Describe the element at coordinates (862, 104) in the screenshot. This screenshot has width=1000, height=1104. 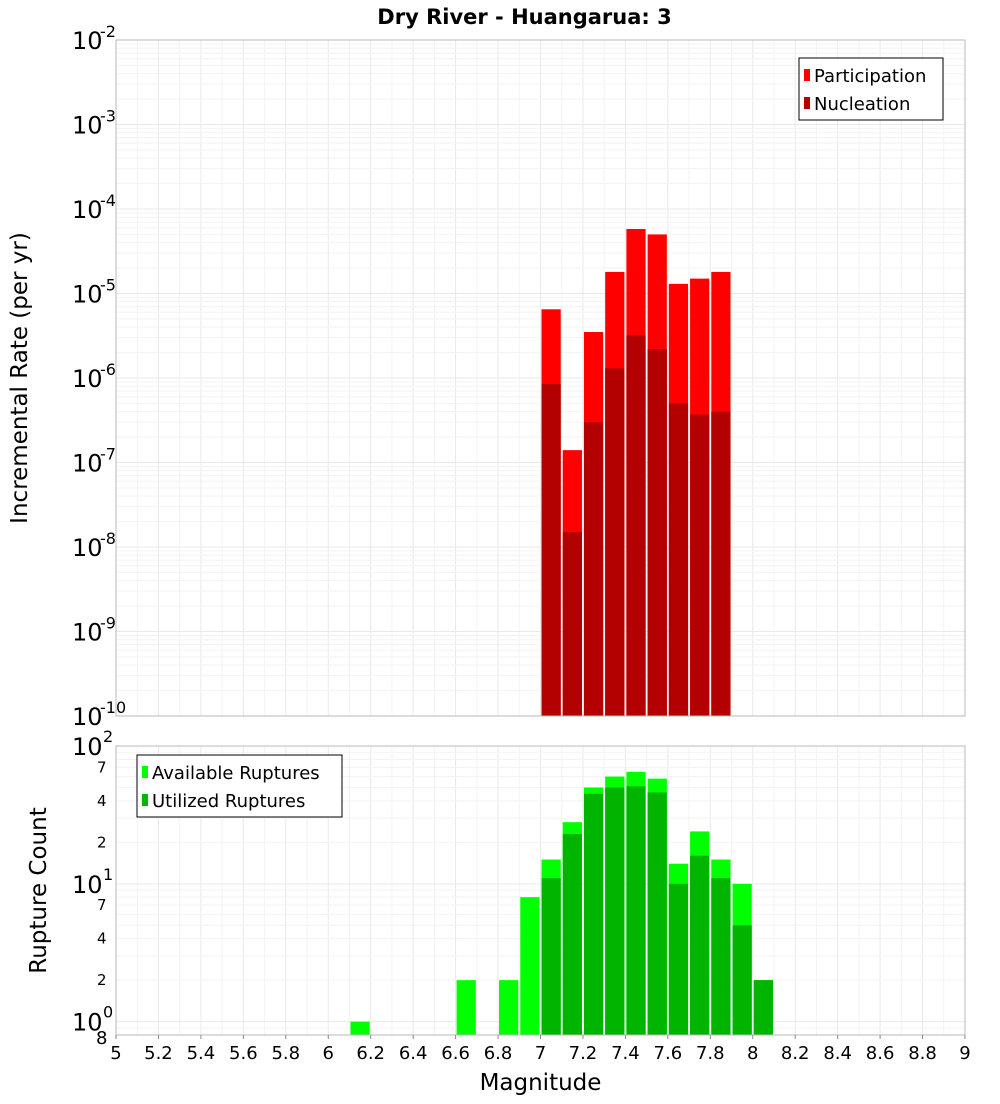
I see `legend-label: Nucleation` at that location.